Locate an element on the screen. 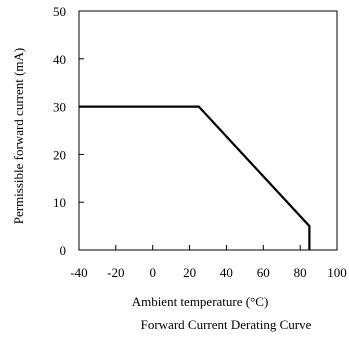  x-tick-label: -40 is located at coordinates (78, 272).